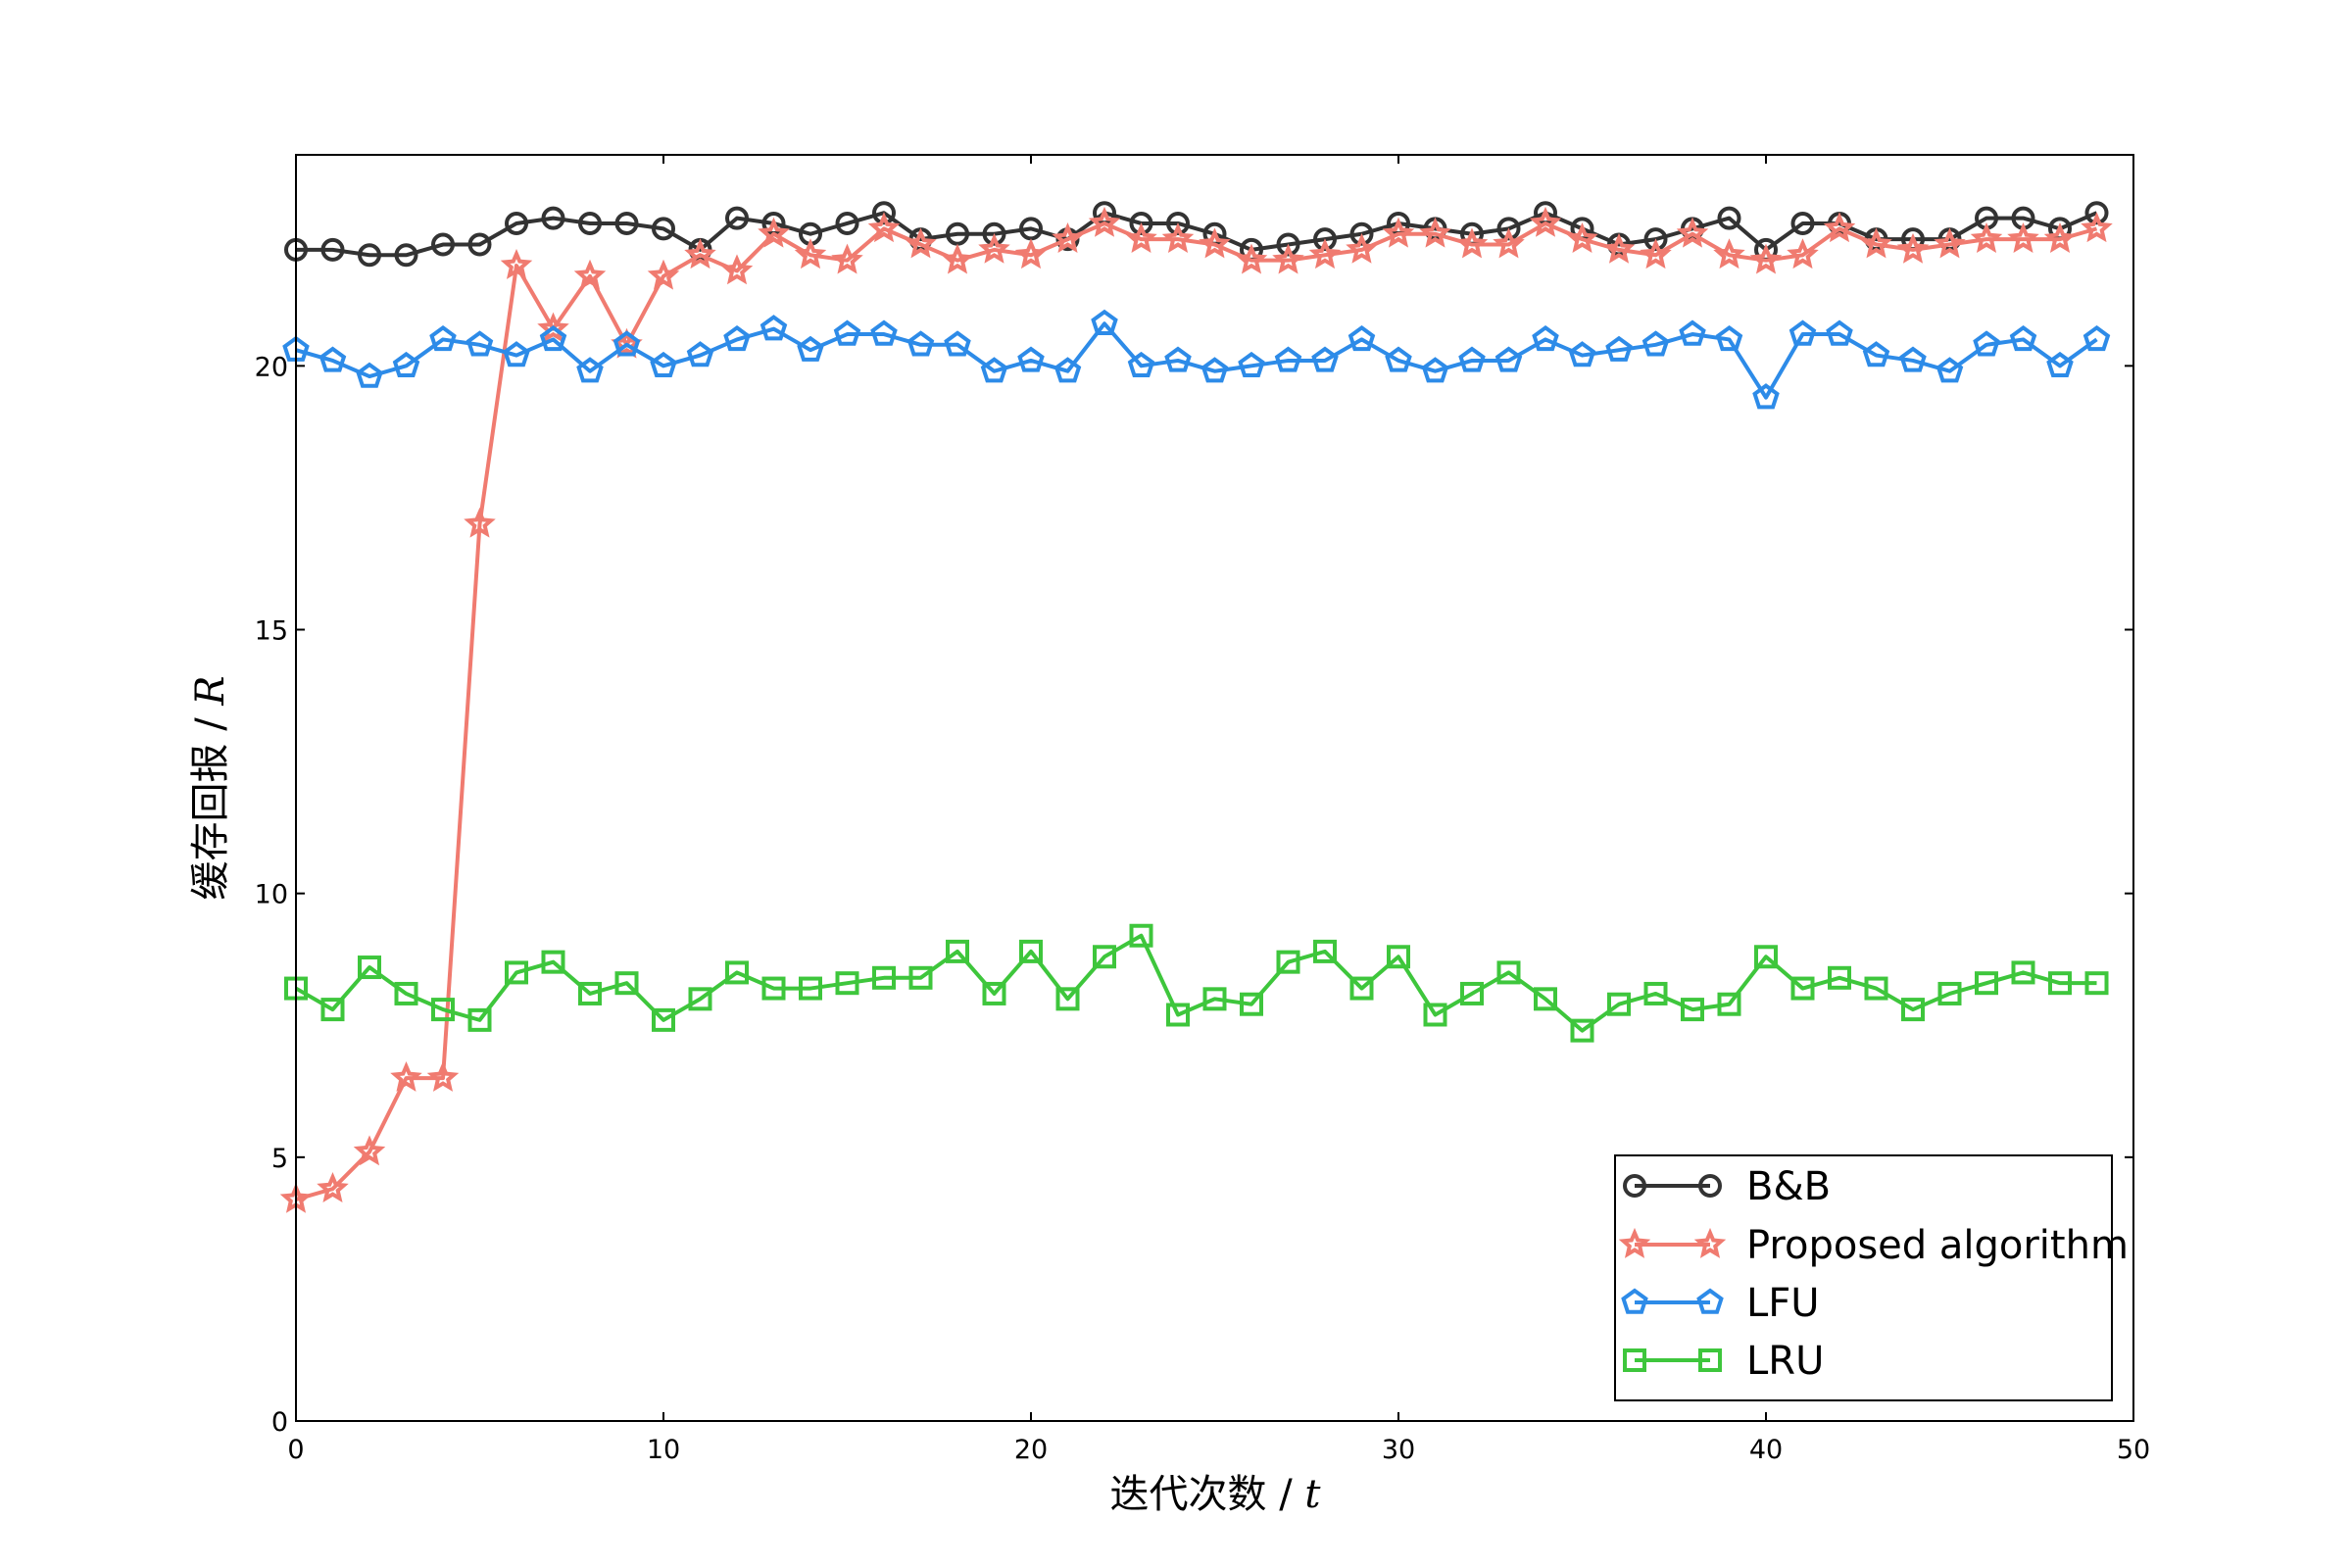 The image size is (2352, 1568). I want to click on series-b-b, so click(1196, 234).